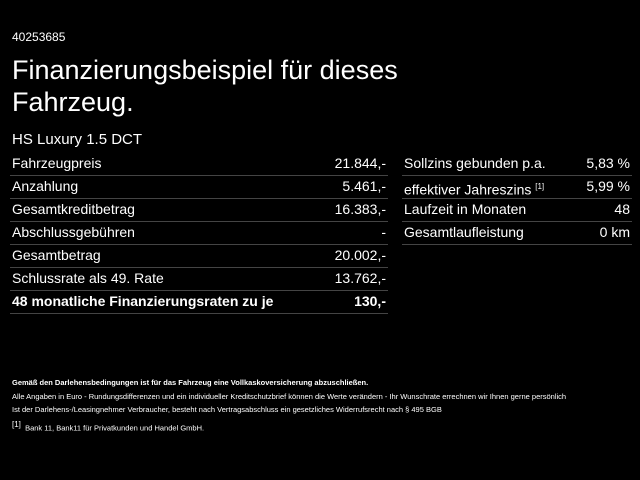 The image size is (640, 480). Describe the element at coordinates (56, 255) in the screenshot. I see `row-label: Gesamtbetrag` at that location.